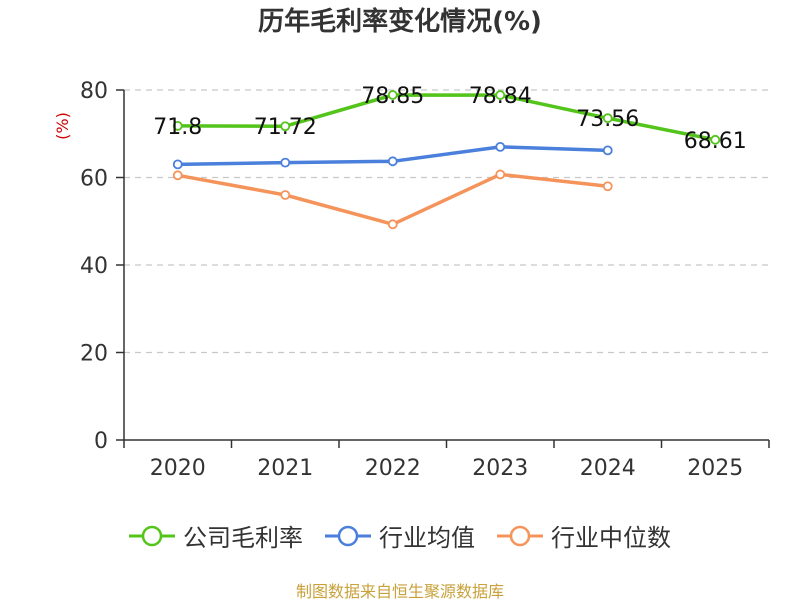 This screenshot has height=602, width=800. Describe the element at coordinates (392, 224) in the screenshot. I see `data-point-s2-2022` at that location.